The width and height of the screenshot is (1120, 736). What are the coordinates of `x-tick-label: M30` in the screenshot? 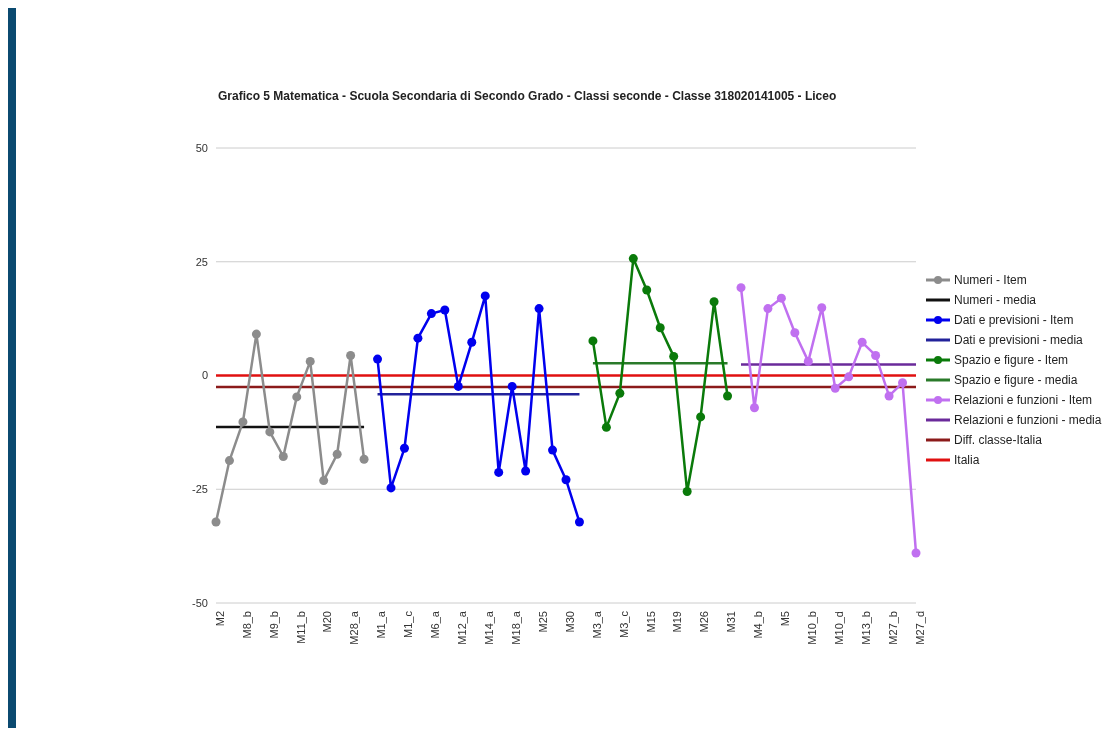 It's located at (569, 622).